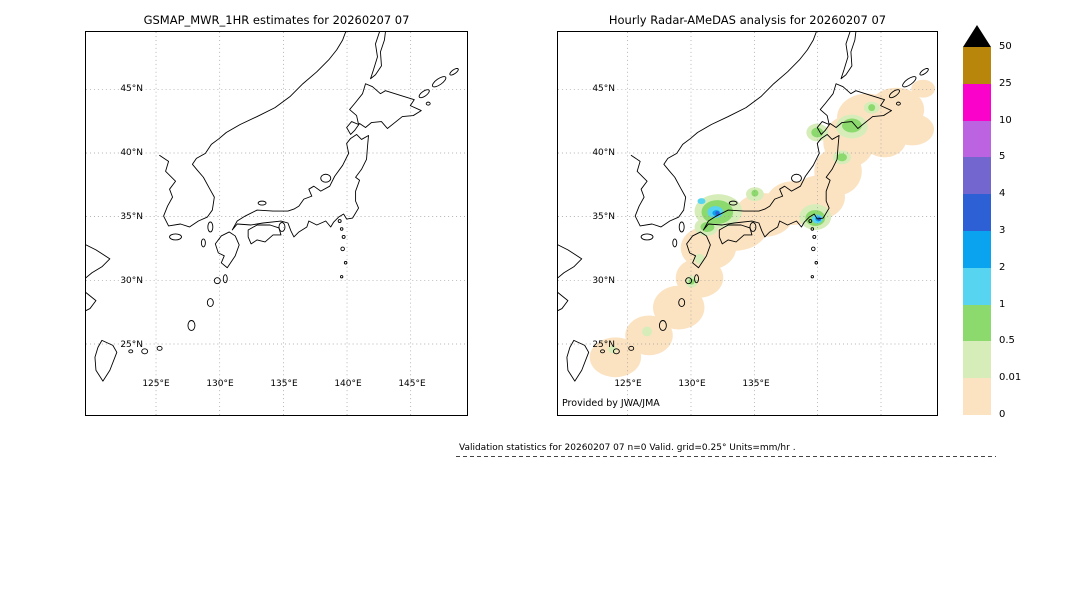  Describe the element at coordinates (1005, 46) in the screenshot. I see `colorbar-tick-label: 50` at that location.